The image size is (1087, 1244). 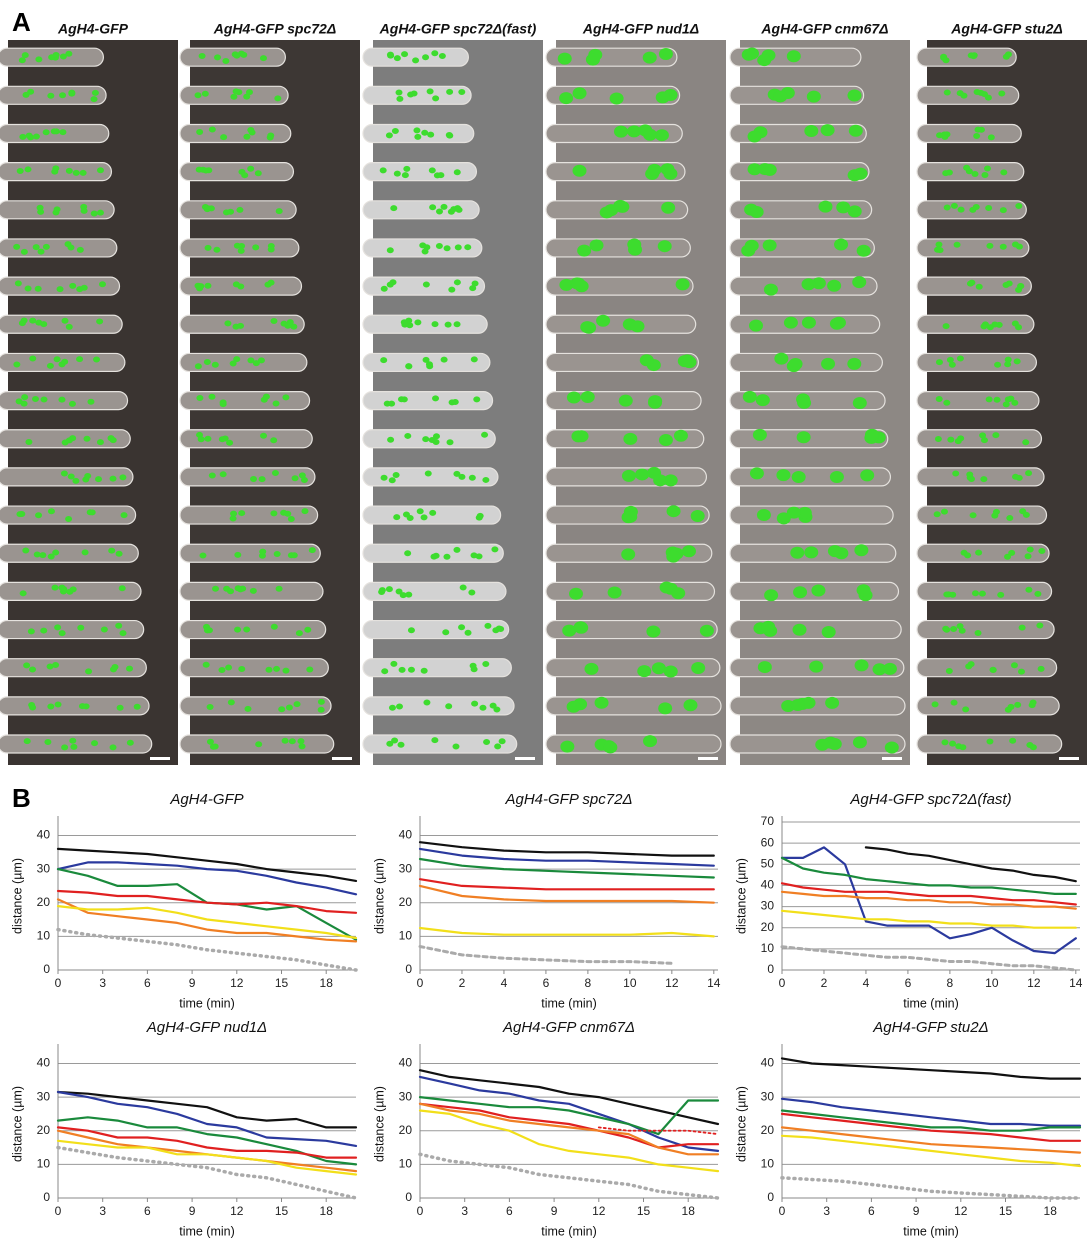 What do you see at coordinates (782, 1211) in the screenshot?
I see `x-tick-label: 0` at bounding box center [782, 1211].